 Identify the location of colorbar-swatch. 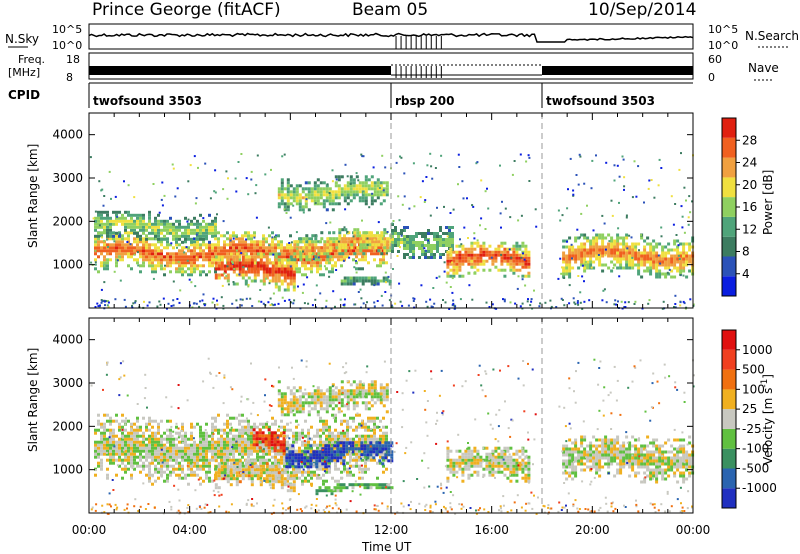
(729, 128).